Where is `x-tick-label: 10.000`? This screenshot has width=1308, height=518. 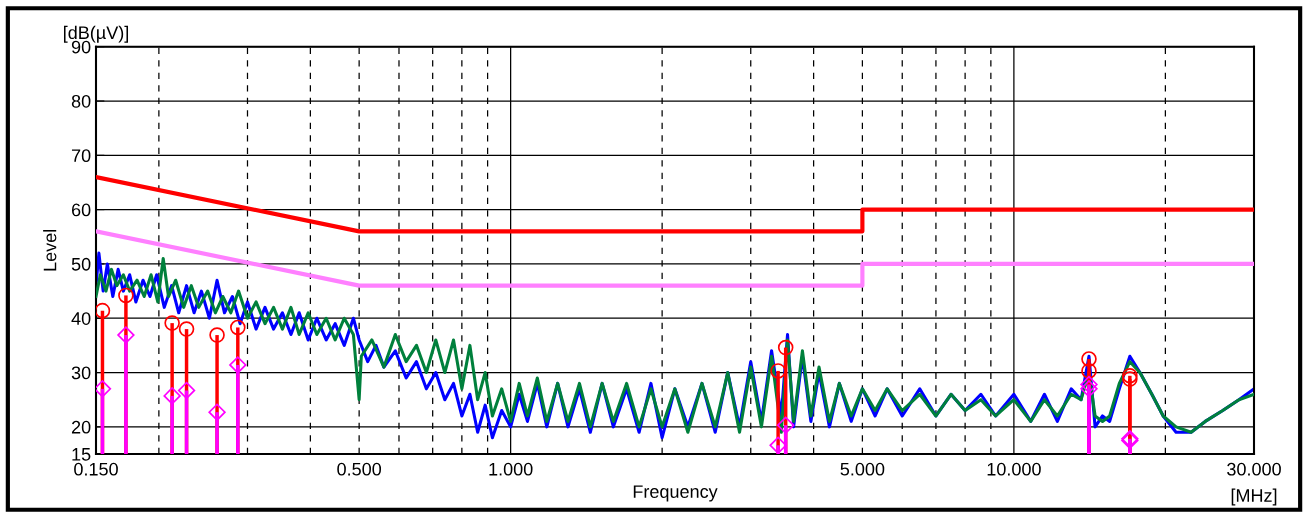
x-tick-label: 10.000 is located at coordinates (1014, 469).